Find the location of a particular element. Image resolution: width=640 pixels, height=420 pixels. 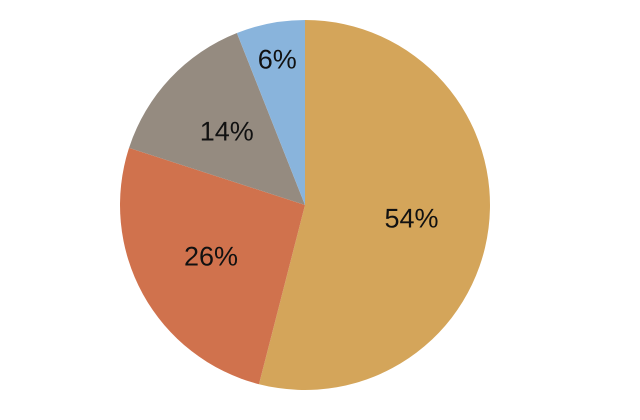

data-label: 6% is located at coordinates (277, 59).